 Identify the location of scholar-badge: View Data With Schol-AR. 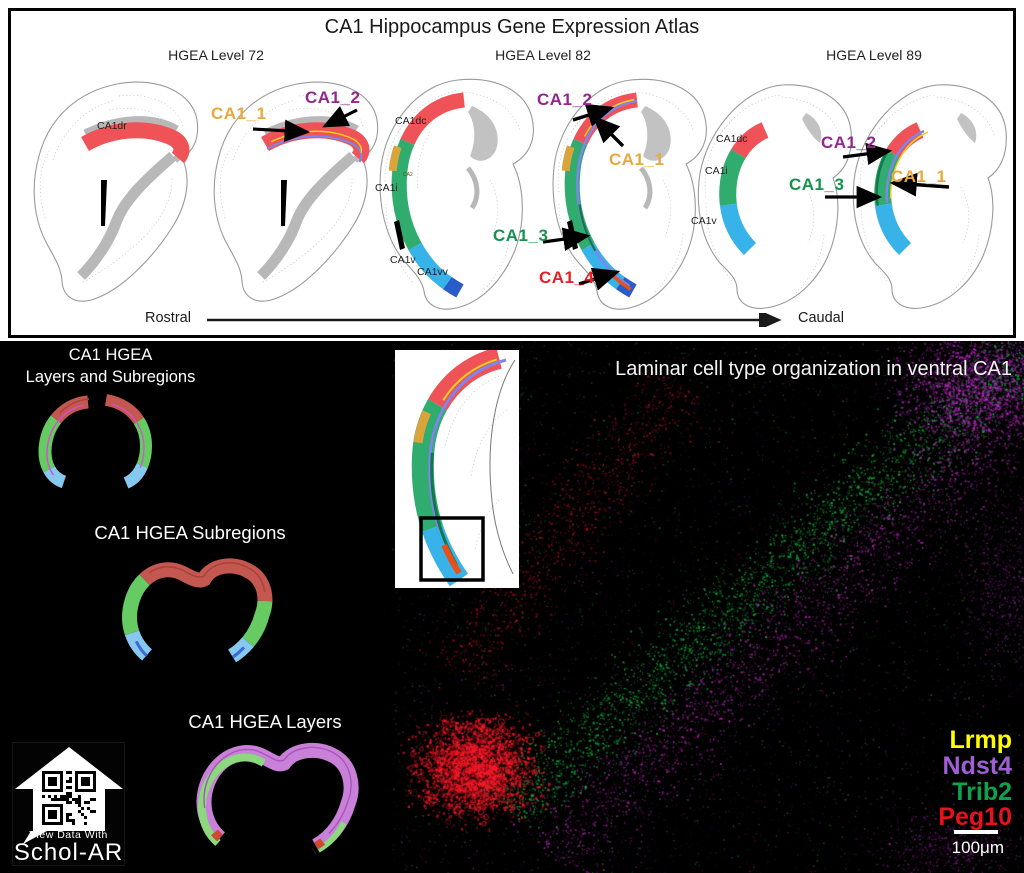
(68, 804).